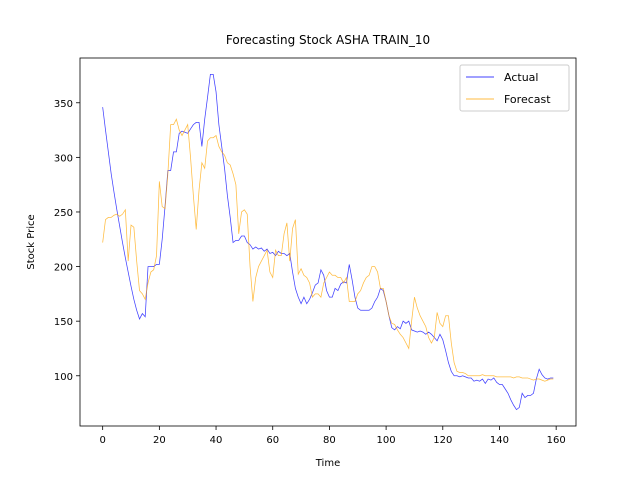  What do you see at coordinates (63, 268) in the screenshot?
I see `y-tick-label: 200` at bounding box center [63, 268].